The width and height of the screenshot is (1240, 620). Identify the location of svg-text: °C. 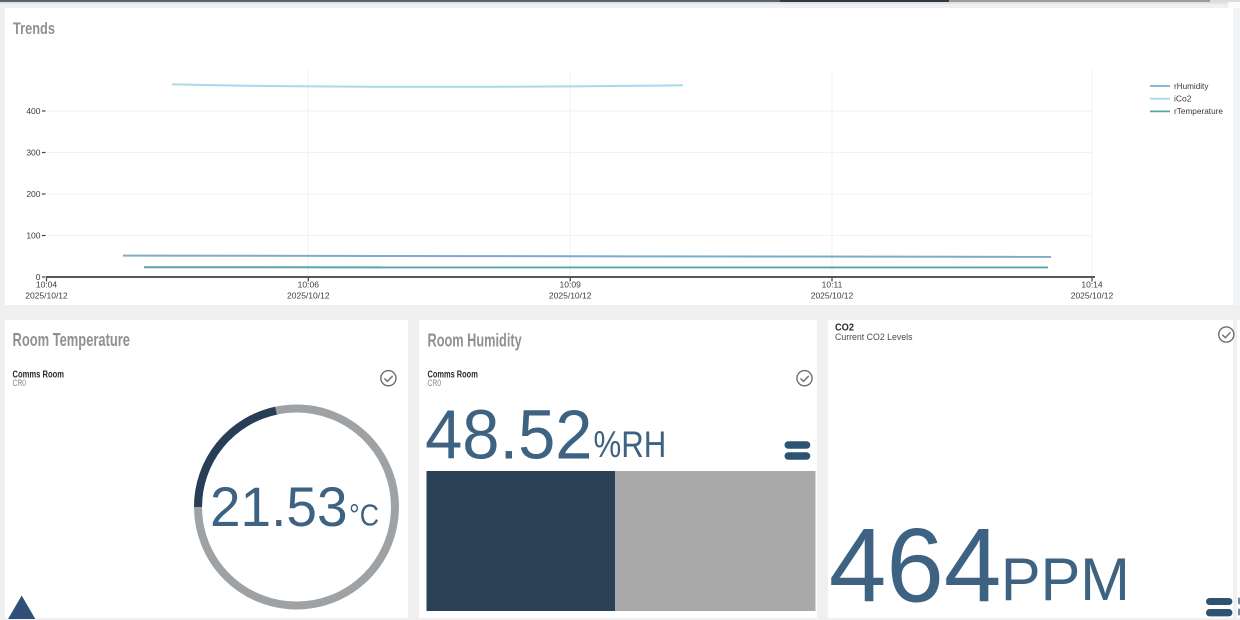
(364, 515).